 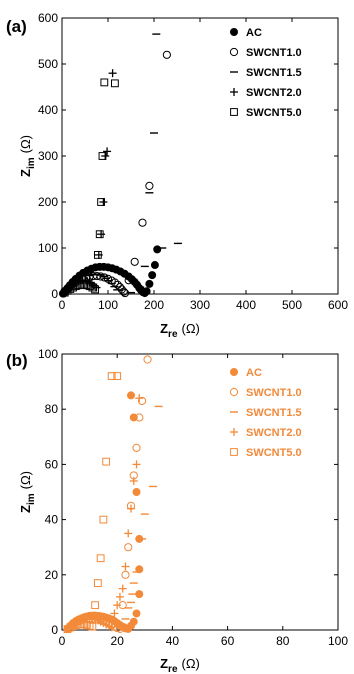 I want to click on panel-a-x-axis-title: Zre (Ω), so click(x=180, y=330).